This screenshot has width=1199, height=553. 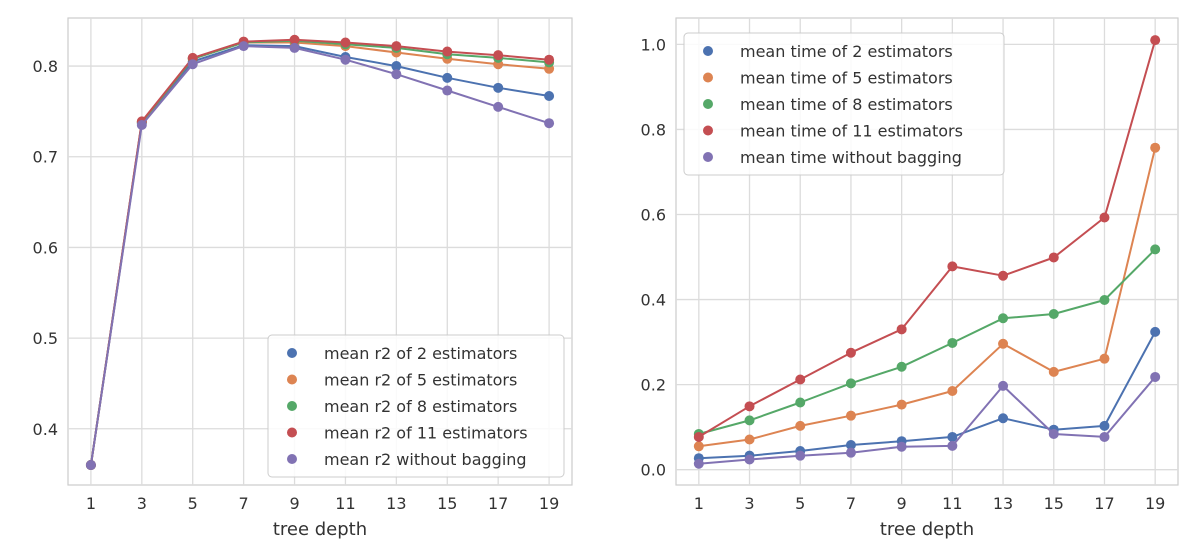 I want to click on legend-label: mean time without bagging, so click(x=851, y=157).